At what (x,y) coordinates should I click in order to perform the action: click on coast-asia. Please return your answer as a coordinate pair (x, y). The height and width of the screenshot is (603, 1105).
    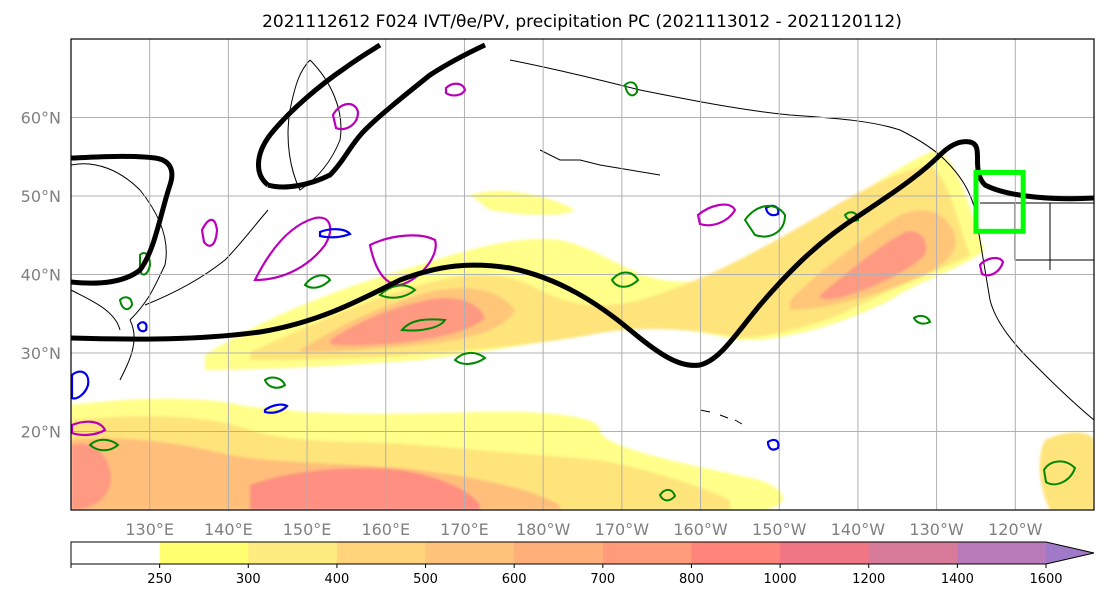
    Looking at the image, I should click on (119, 272).